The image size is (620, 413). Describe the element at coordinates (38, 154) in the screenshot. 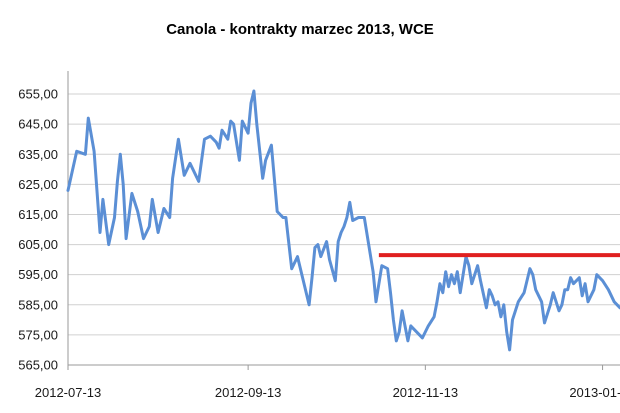

I see `y-tick-label: 635,00` at that location.